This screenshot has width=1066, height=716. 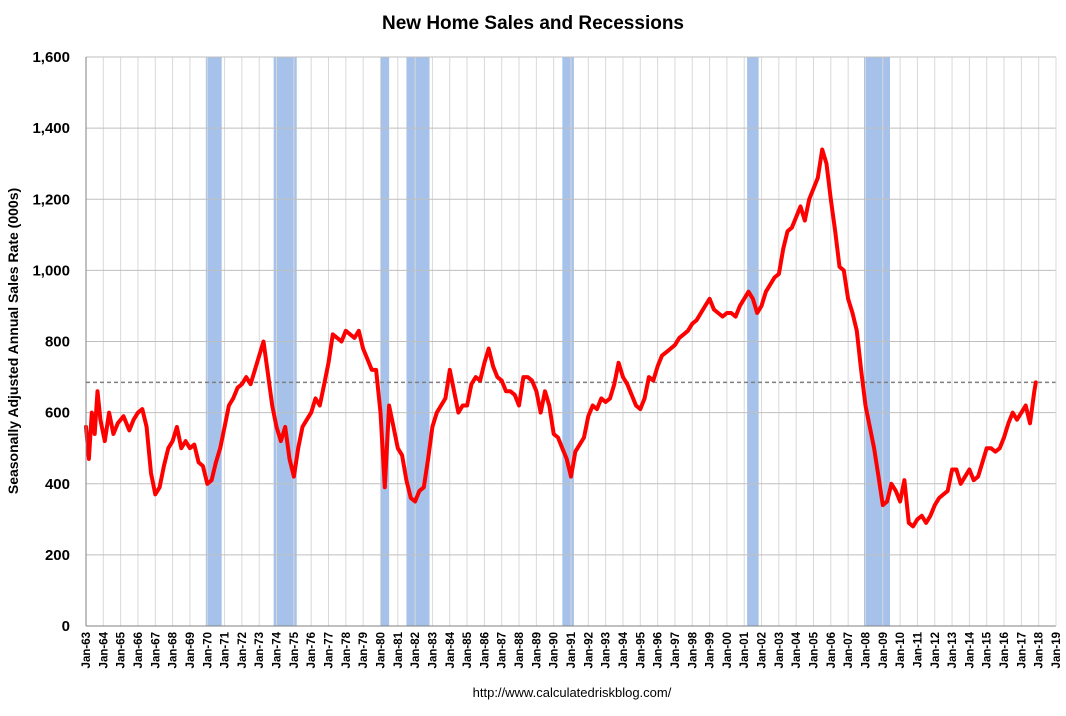 What do you see at coordinates (780, 650) in the screenshot?
I see `x-tick-label: Jan-03` at bounding box center [780, 650].